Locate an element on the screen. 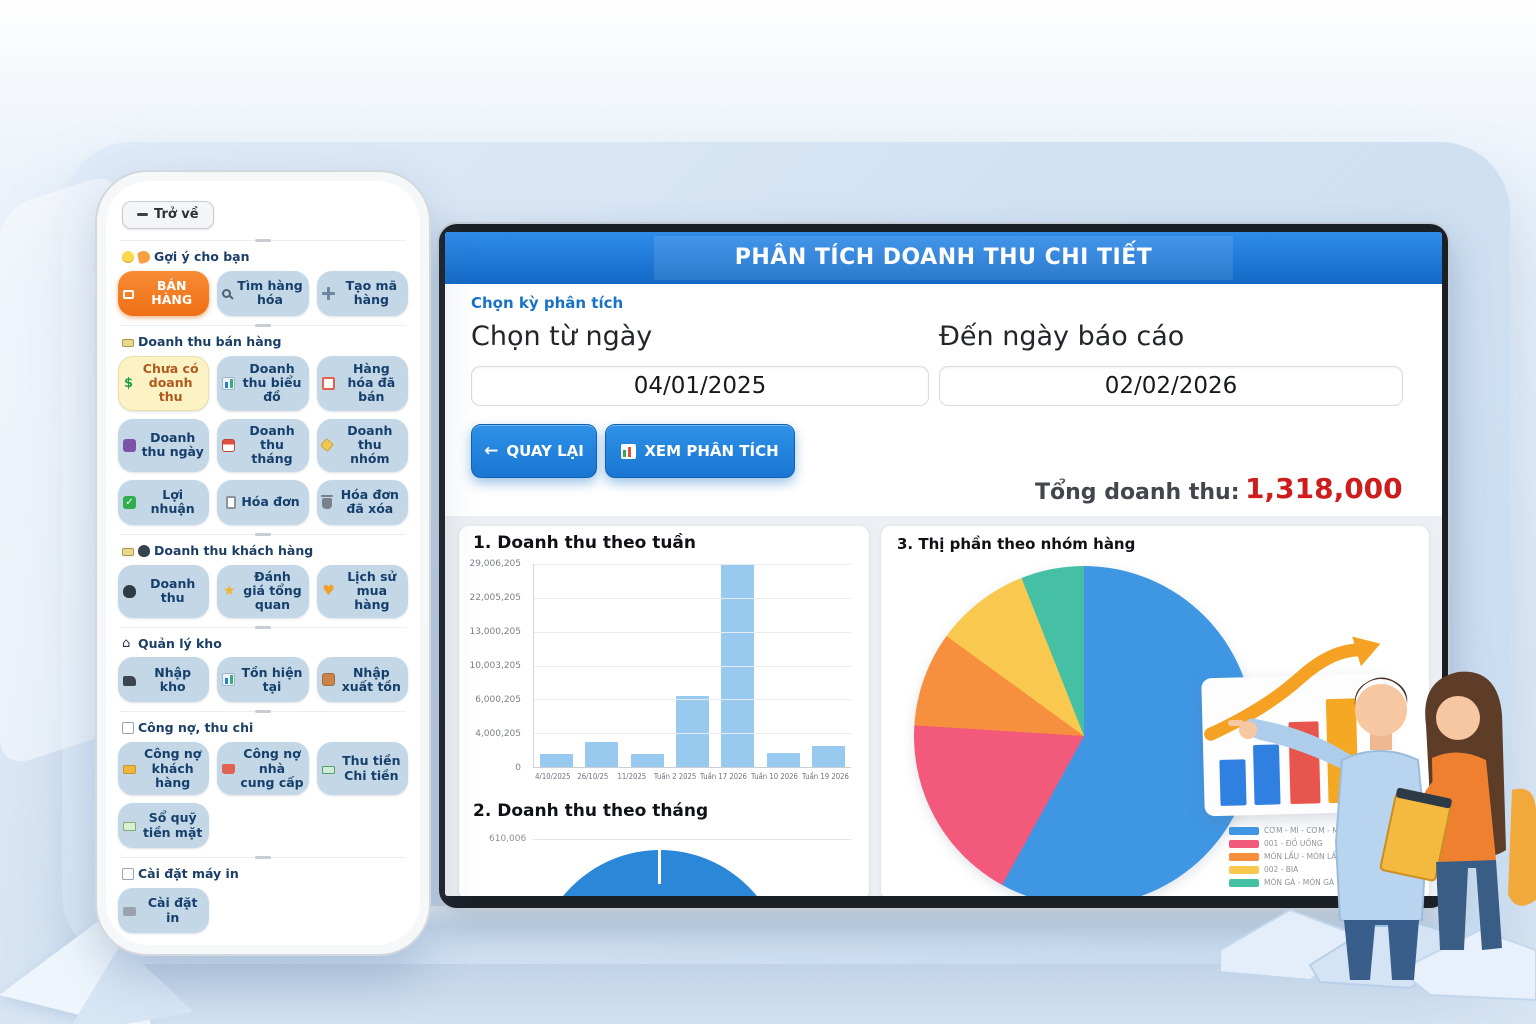  menu-button-ban-hang: BÁN HÀNG is located at coordinates (164, 293).